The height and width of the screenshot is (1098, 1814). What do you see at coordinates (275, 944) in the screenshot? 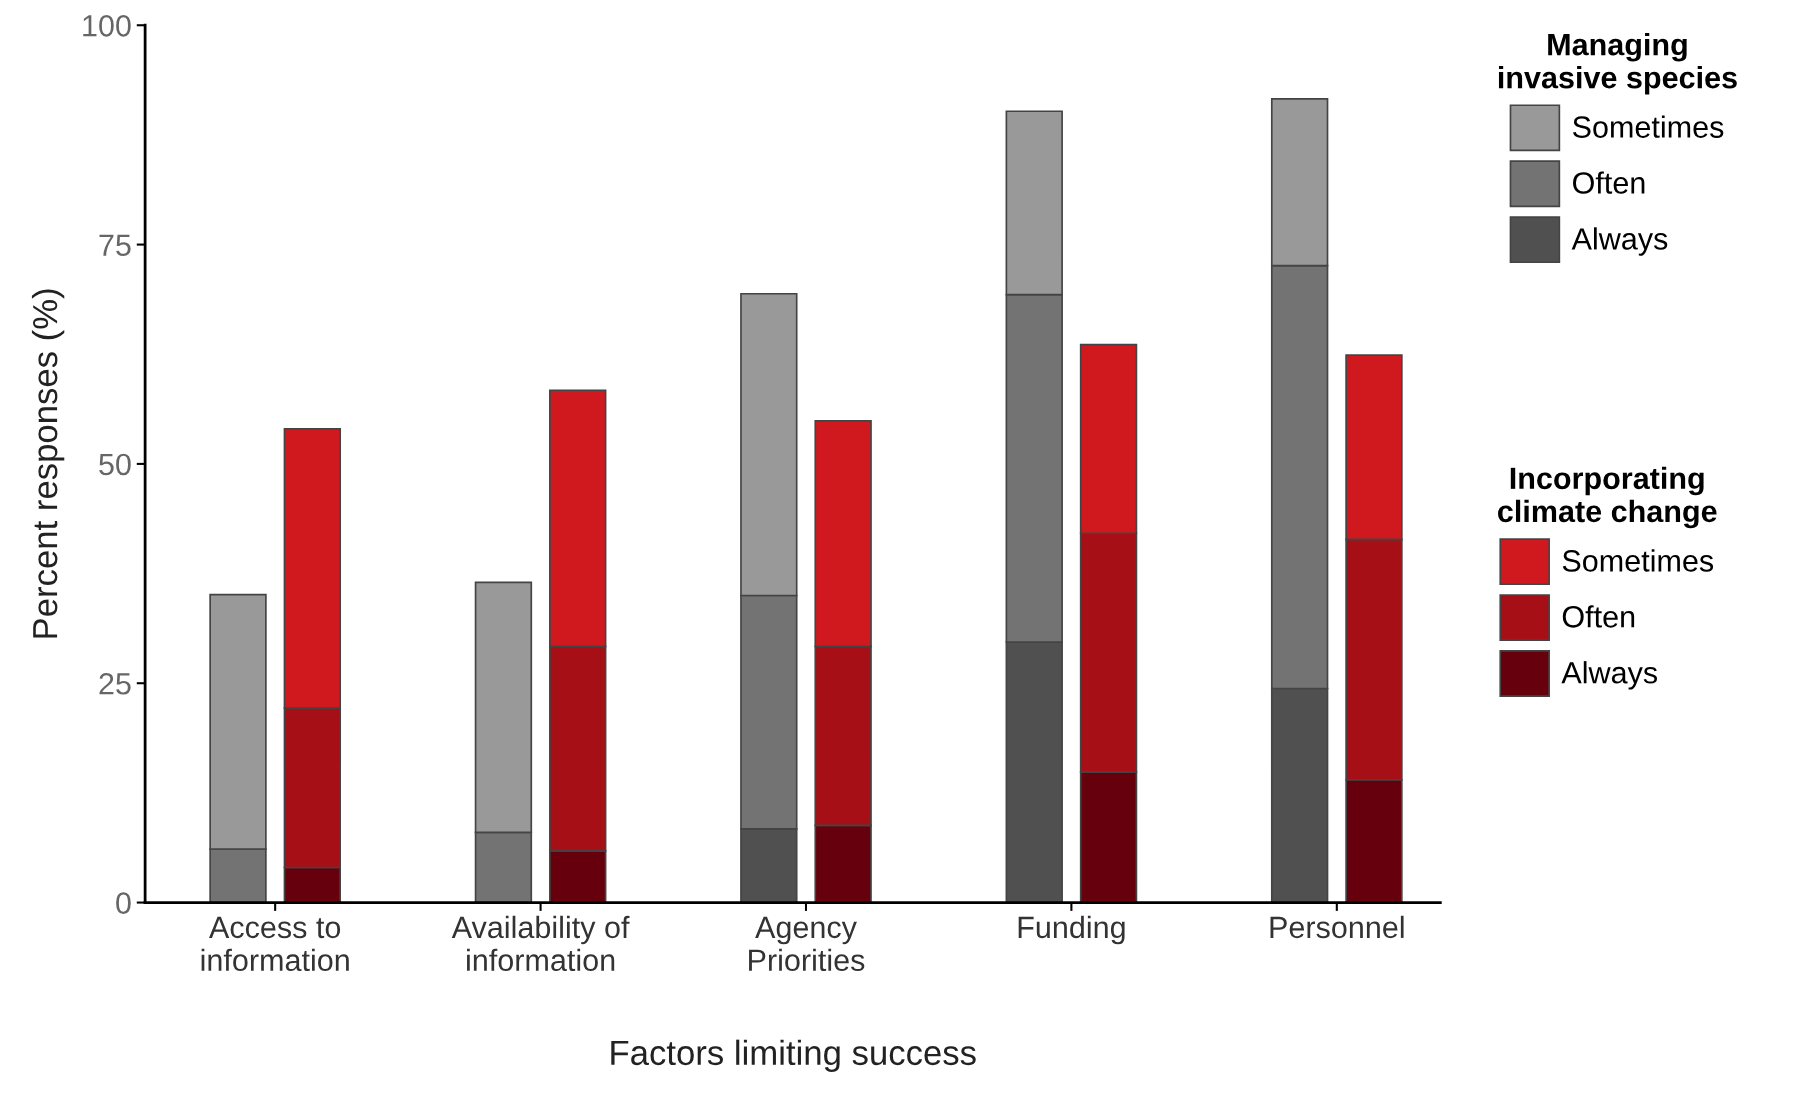
I see `x-tick-label: Access to information` at bounding box center [275, 944].